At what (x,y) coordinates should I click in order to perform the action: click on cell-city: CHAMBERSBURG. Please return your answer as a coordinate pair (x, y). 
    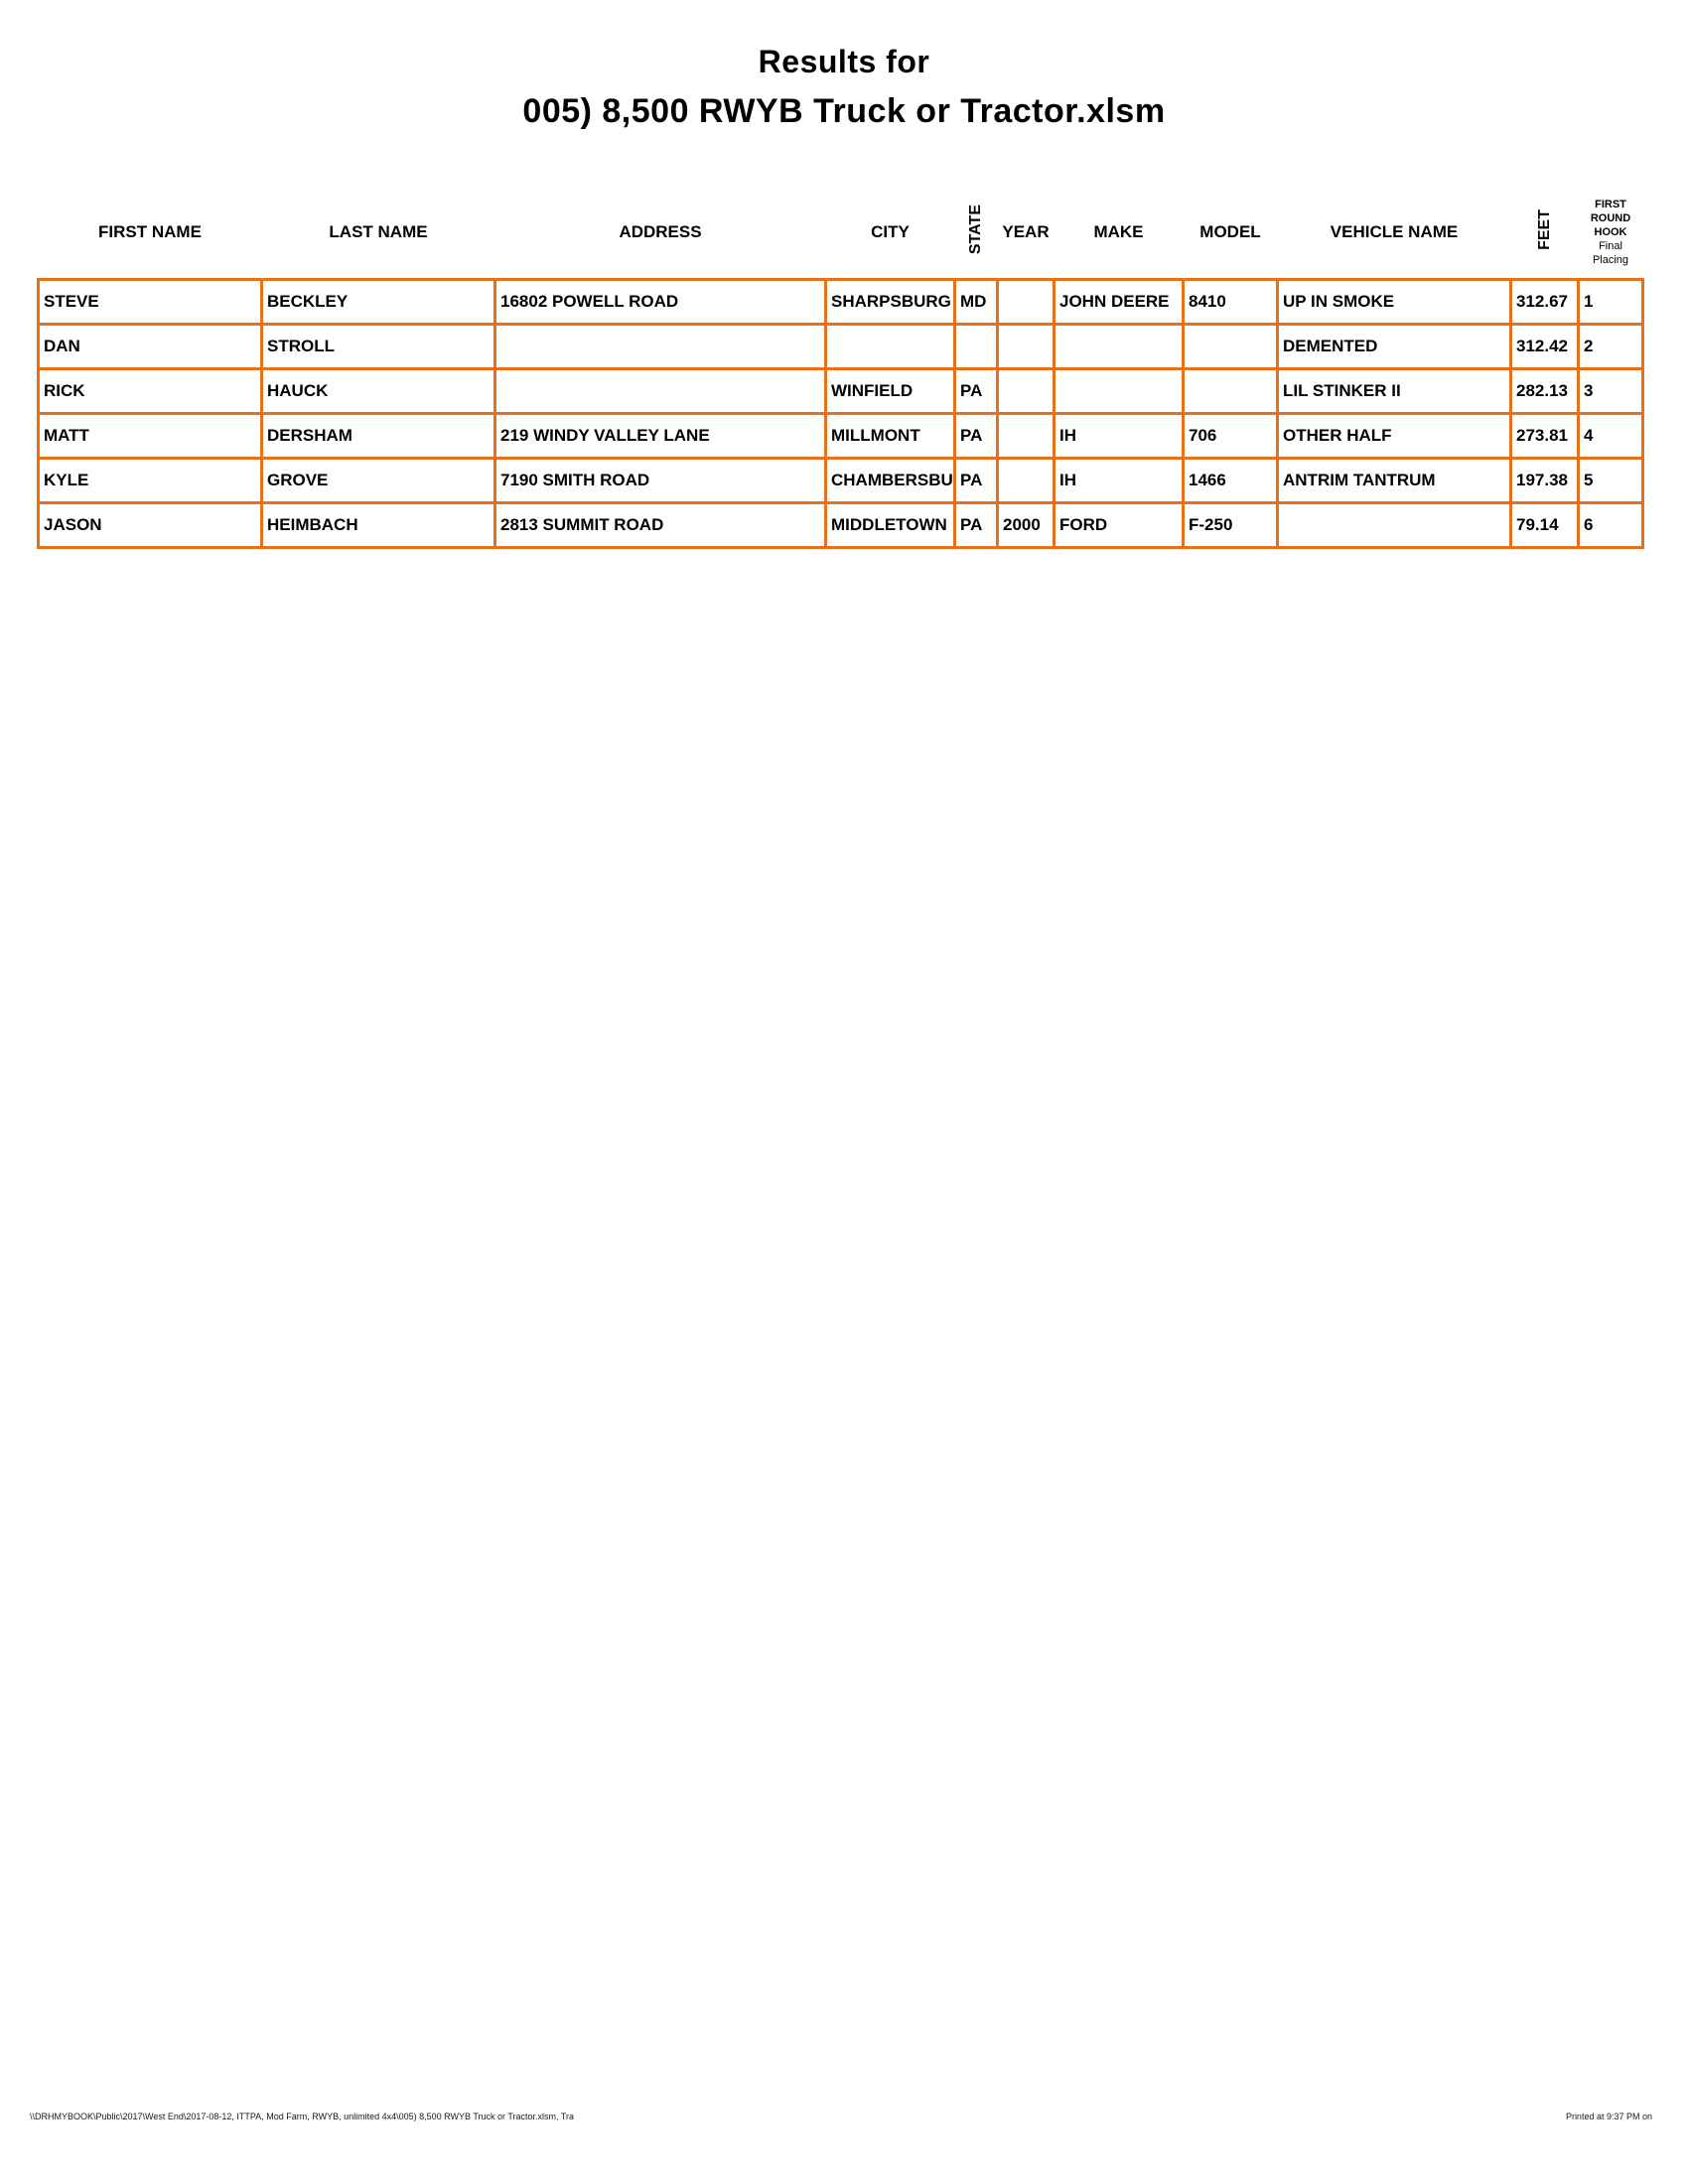
    Looking at the image, I should click on (890, 480).